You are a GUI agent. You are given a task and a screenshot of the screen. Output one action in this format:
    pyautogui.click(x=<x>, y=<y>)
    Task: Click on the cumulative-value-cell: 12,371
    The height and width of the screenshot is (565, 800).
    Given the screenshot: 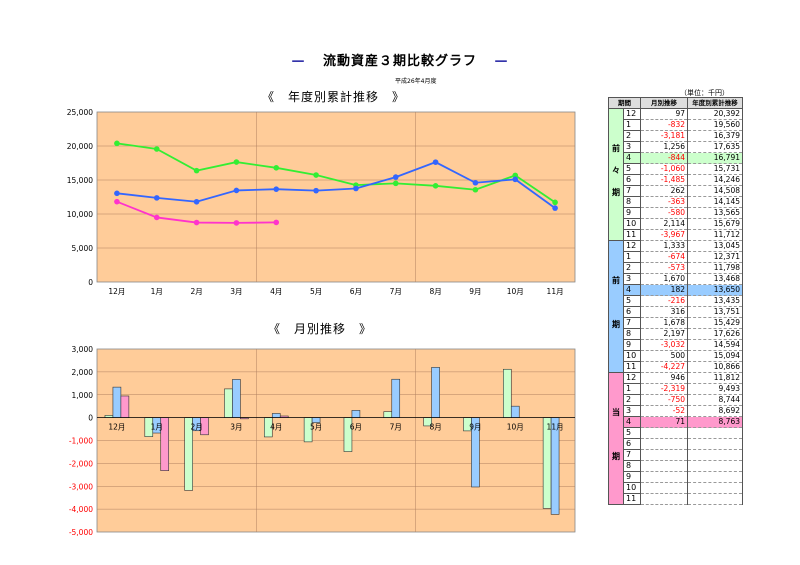 What is the action you would take?
    pyautogui.click(x=715, y=257)
    